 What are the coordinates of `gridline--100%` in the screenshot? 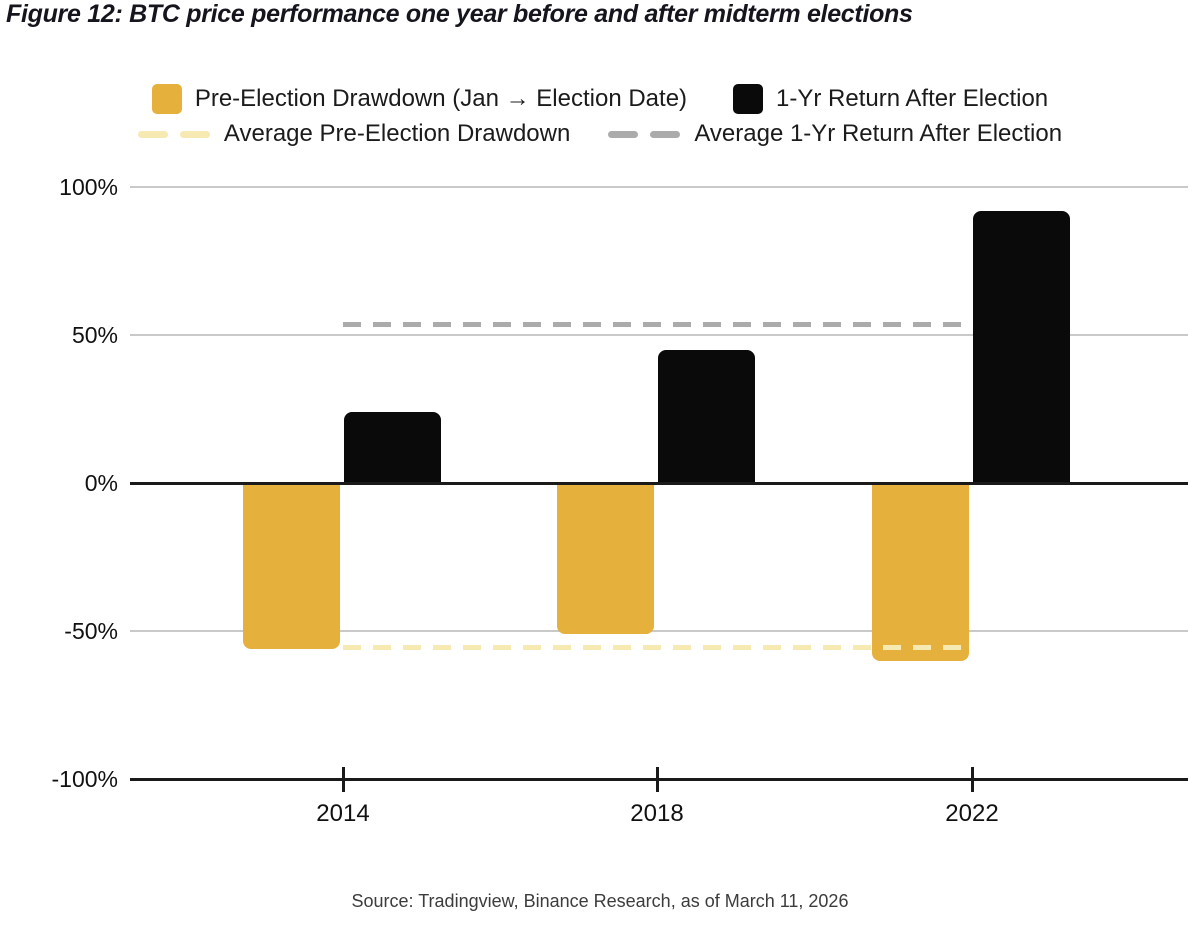 It's located at (659, 779).